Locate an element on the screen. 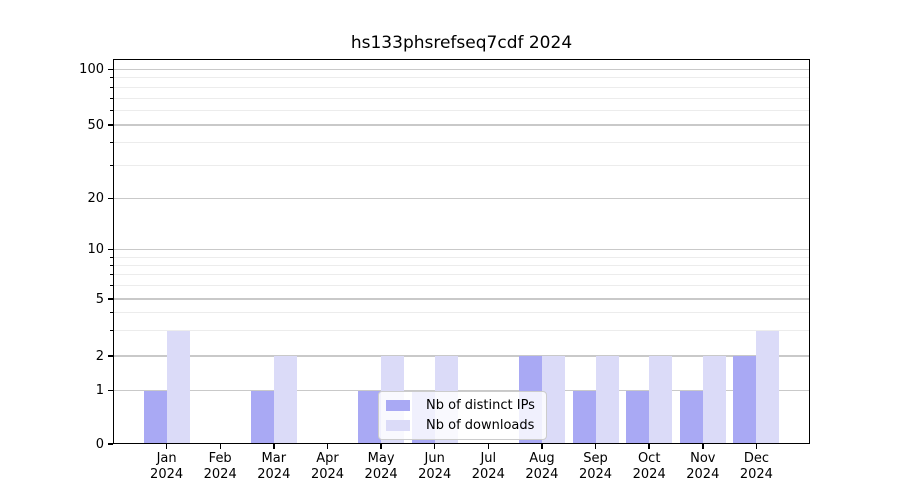 This screenshot has width=900, height=500. bar-downloads-dec is located at coordinates (768, 387).